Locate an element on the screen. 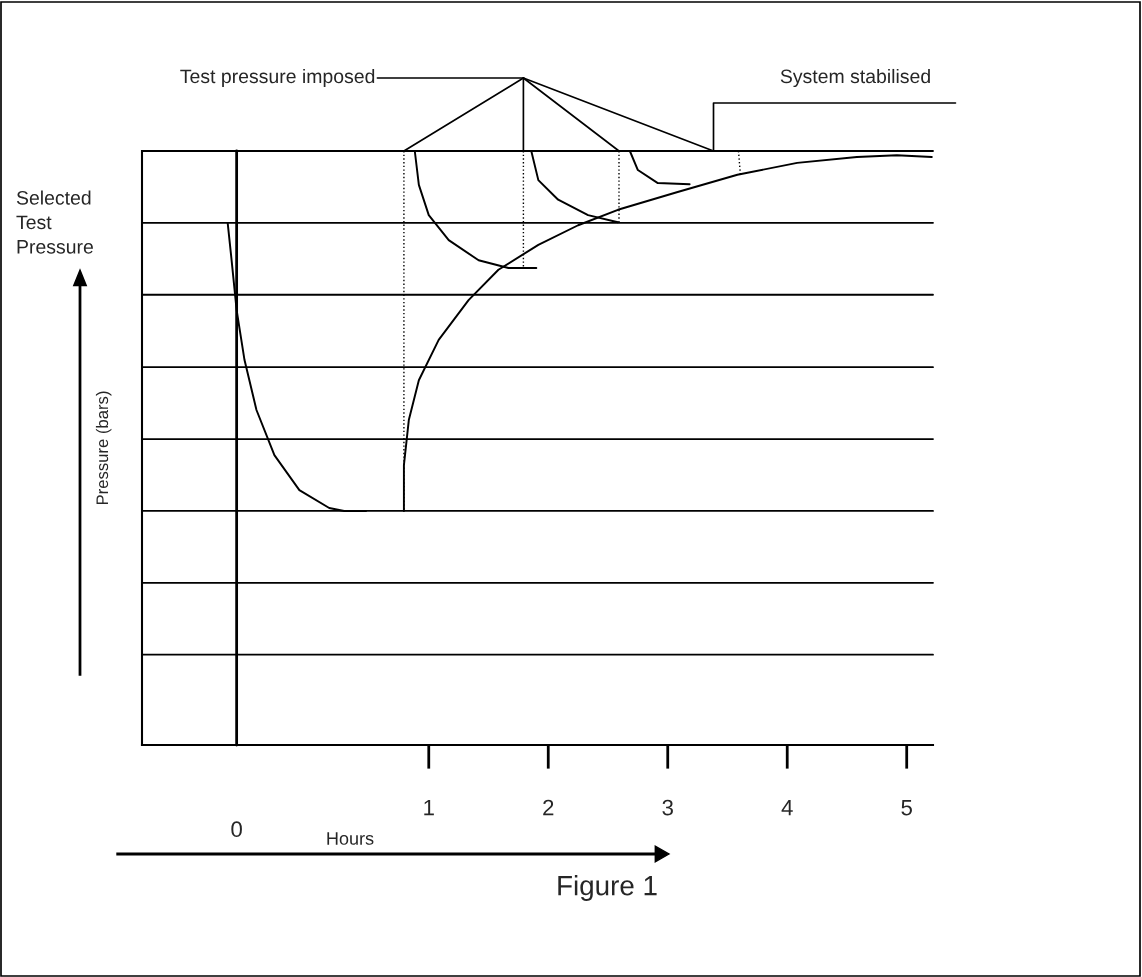  text: Figure 1 is located at coordinates (607, 888).